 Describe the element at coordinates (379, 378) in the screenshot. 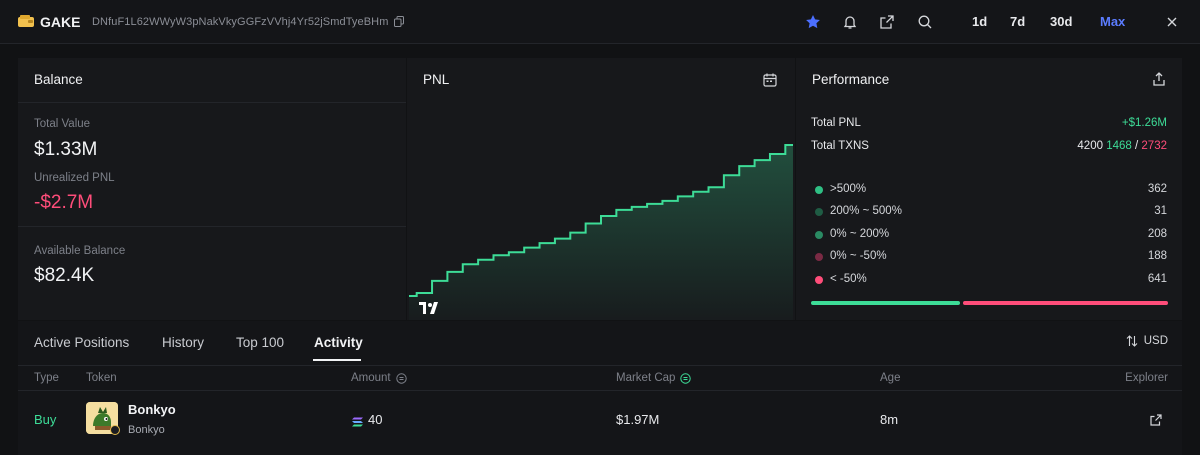

I see `column-amount: Amount` at that location.